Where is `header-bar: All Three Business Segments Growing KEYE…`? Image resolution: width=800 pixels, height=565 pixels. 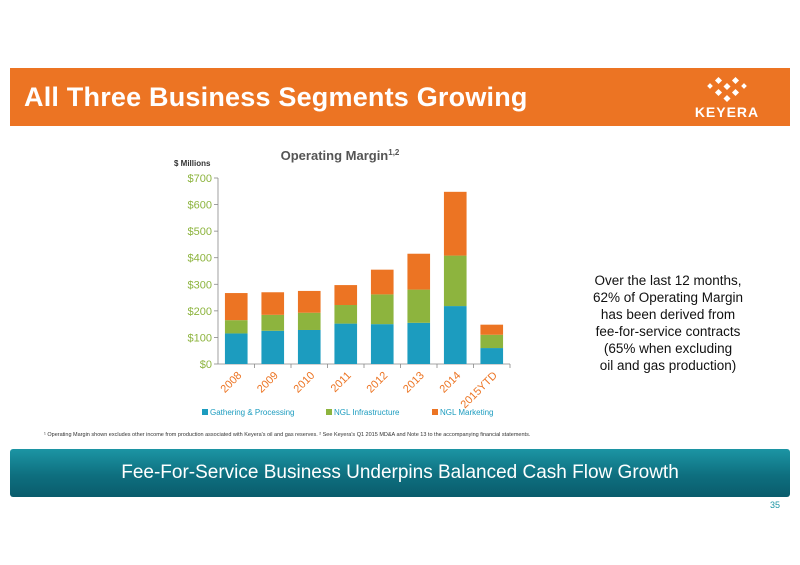 header-bar: All Three Business Segments Growing KEYE… is located at coordinates (400, 97).